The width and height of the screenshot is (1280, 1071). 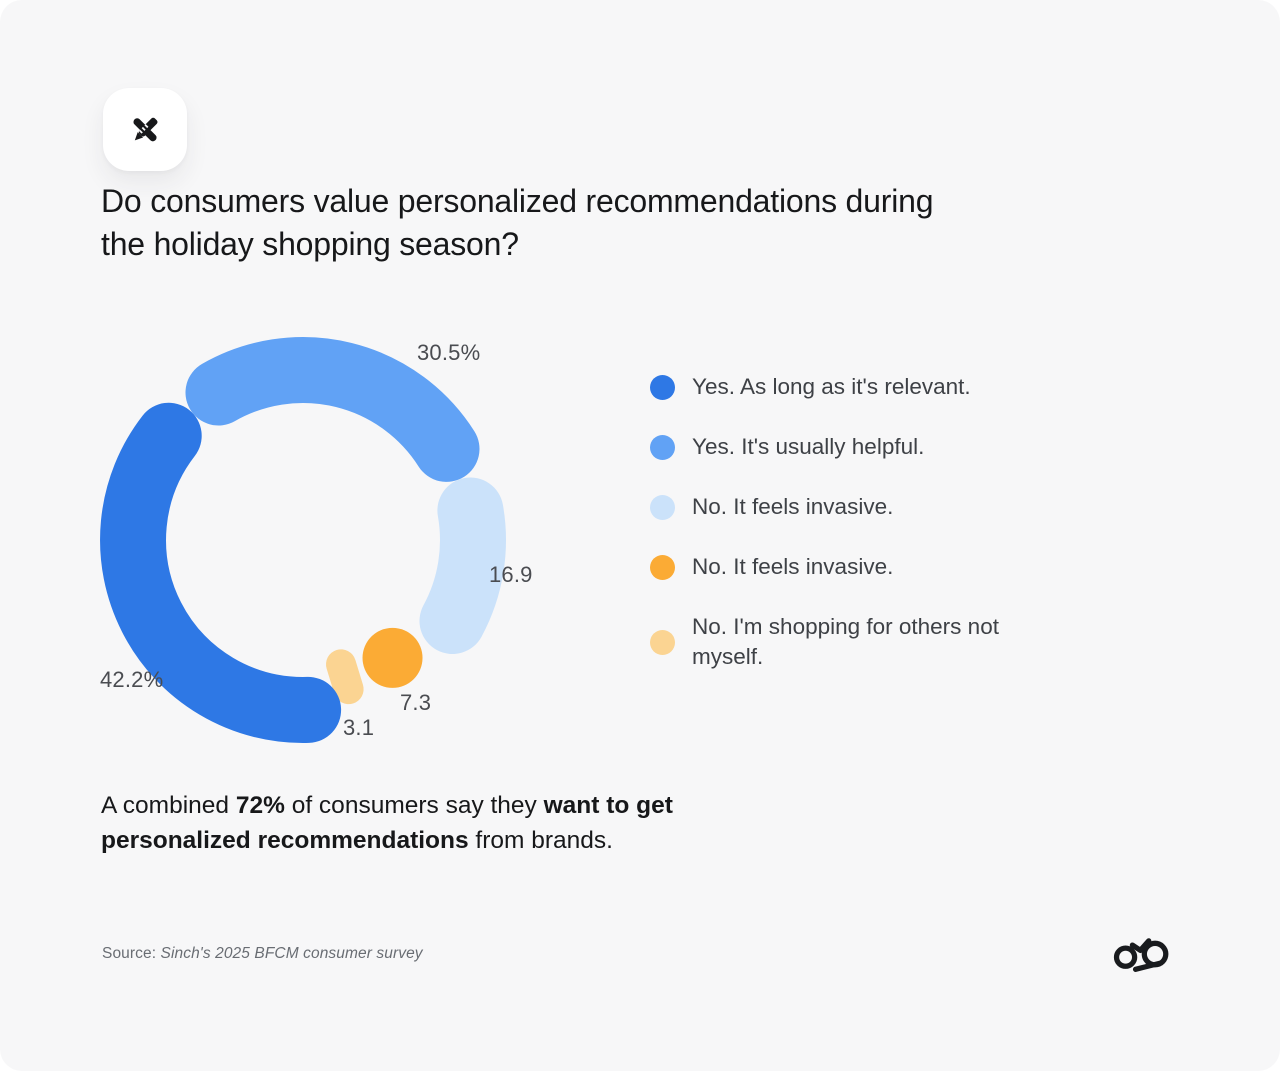 I want to click on legend-item: Yes. As long as it's relevant., so click(x=832, y=387).